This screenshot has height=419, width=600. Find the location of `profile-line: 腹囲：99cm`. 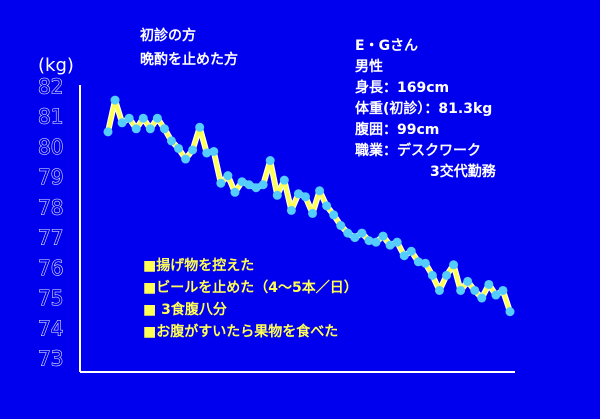

profile-line: 腹囲：99cm is located at coordinates (397, 129).